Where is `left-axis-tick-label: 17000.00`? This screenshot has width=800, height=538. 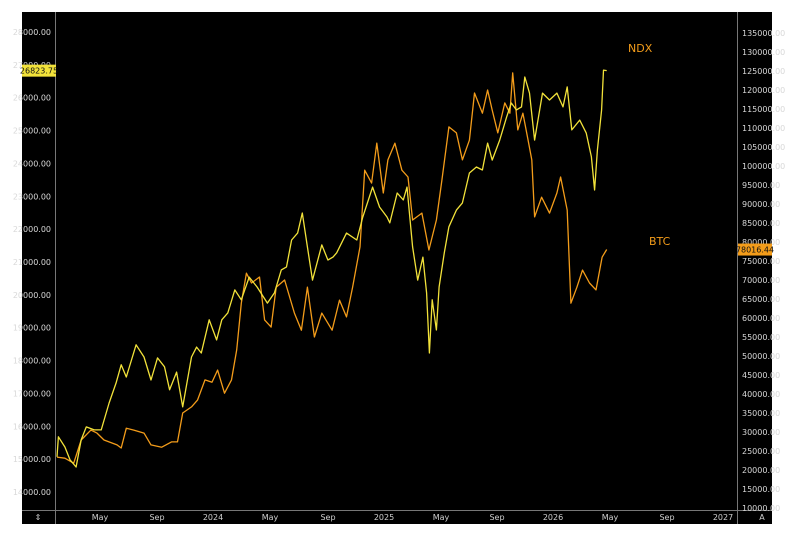 left-axis-tick-label: 17000.00 is located at coordinates (32, 393).